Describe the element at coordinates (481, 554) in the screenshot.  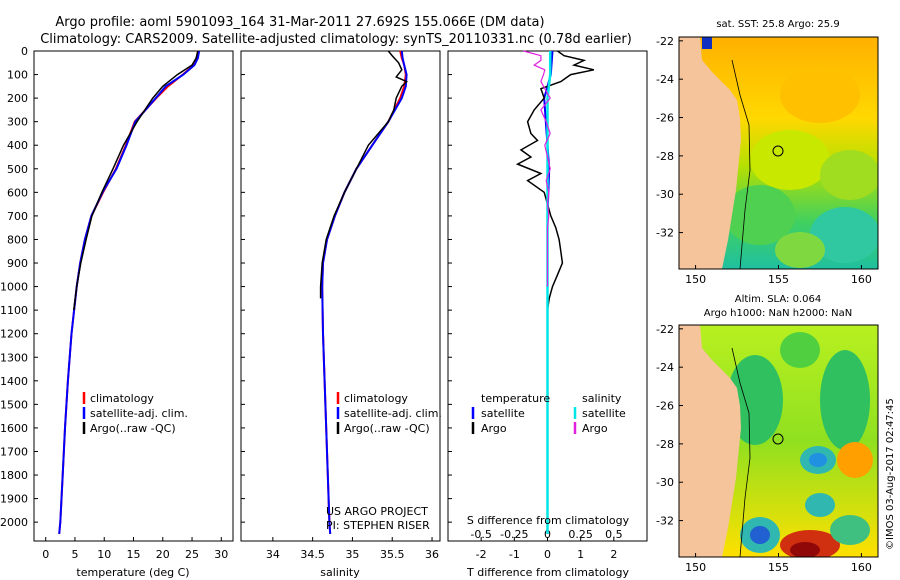
I see `x-tick-label: -2` at that location.